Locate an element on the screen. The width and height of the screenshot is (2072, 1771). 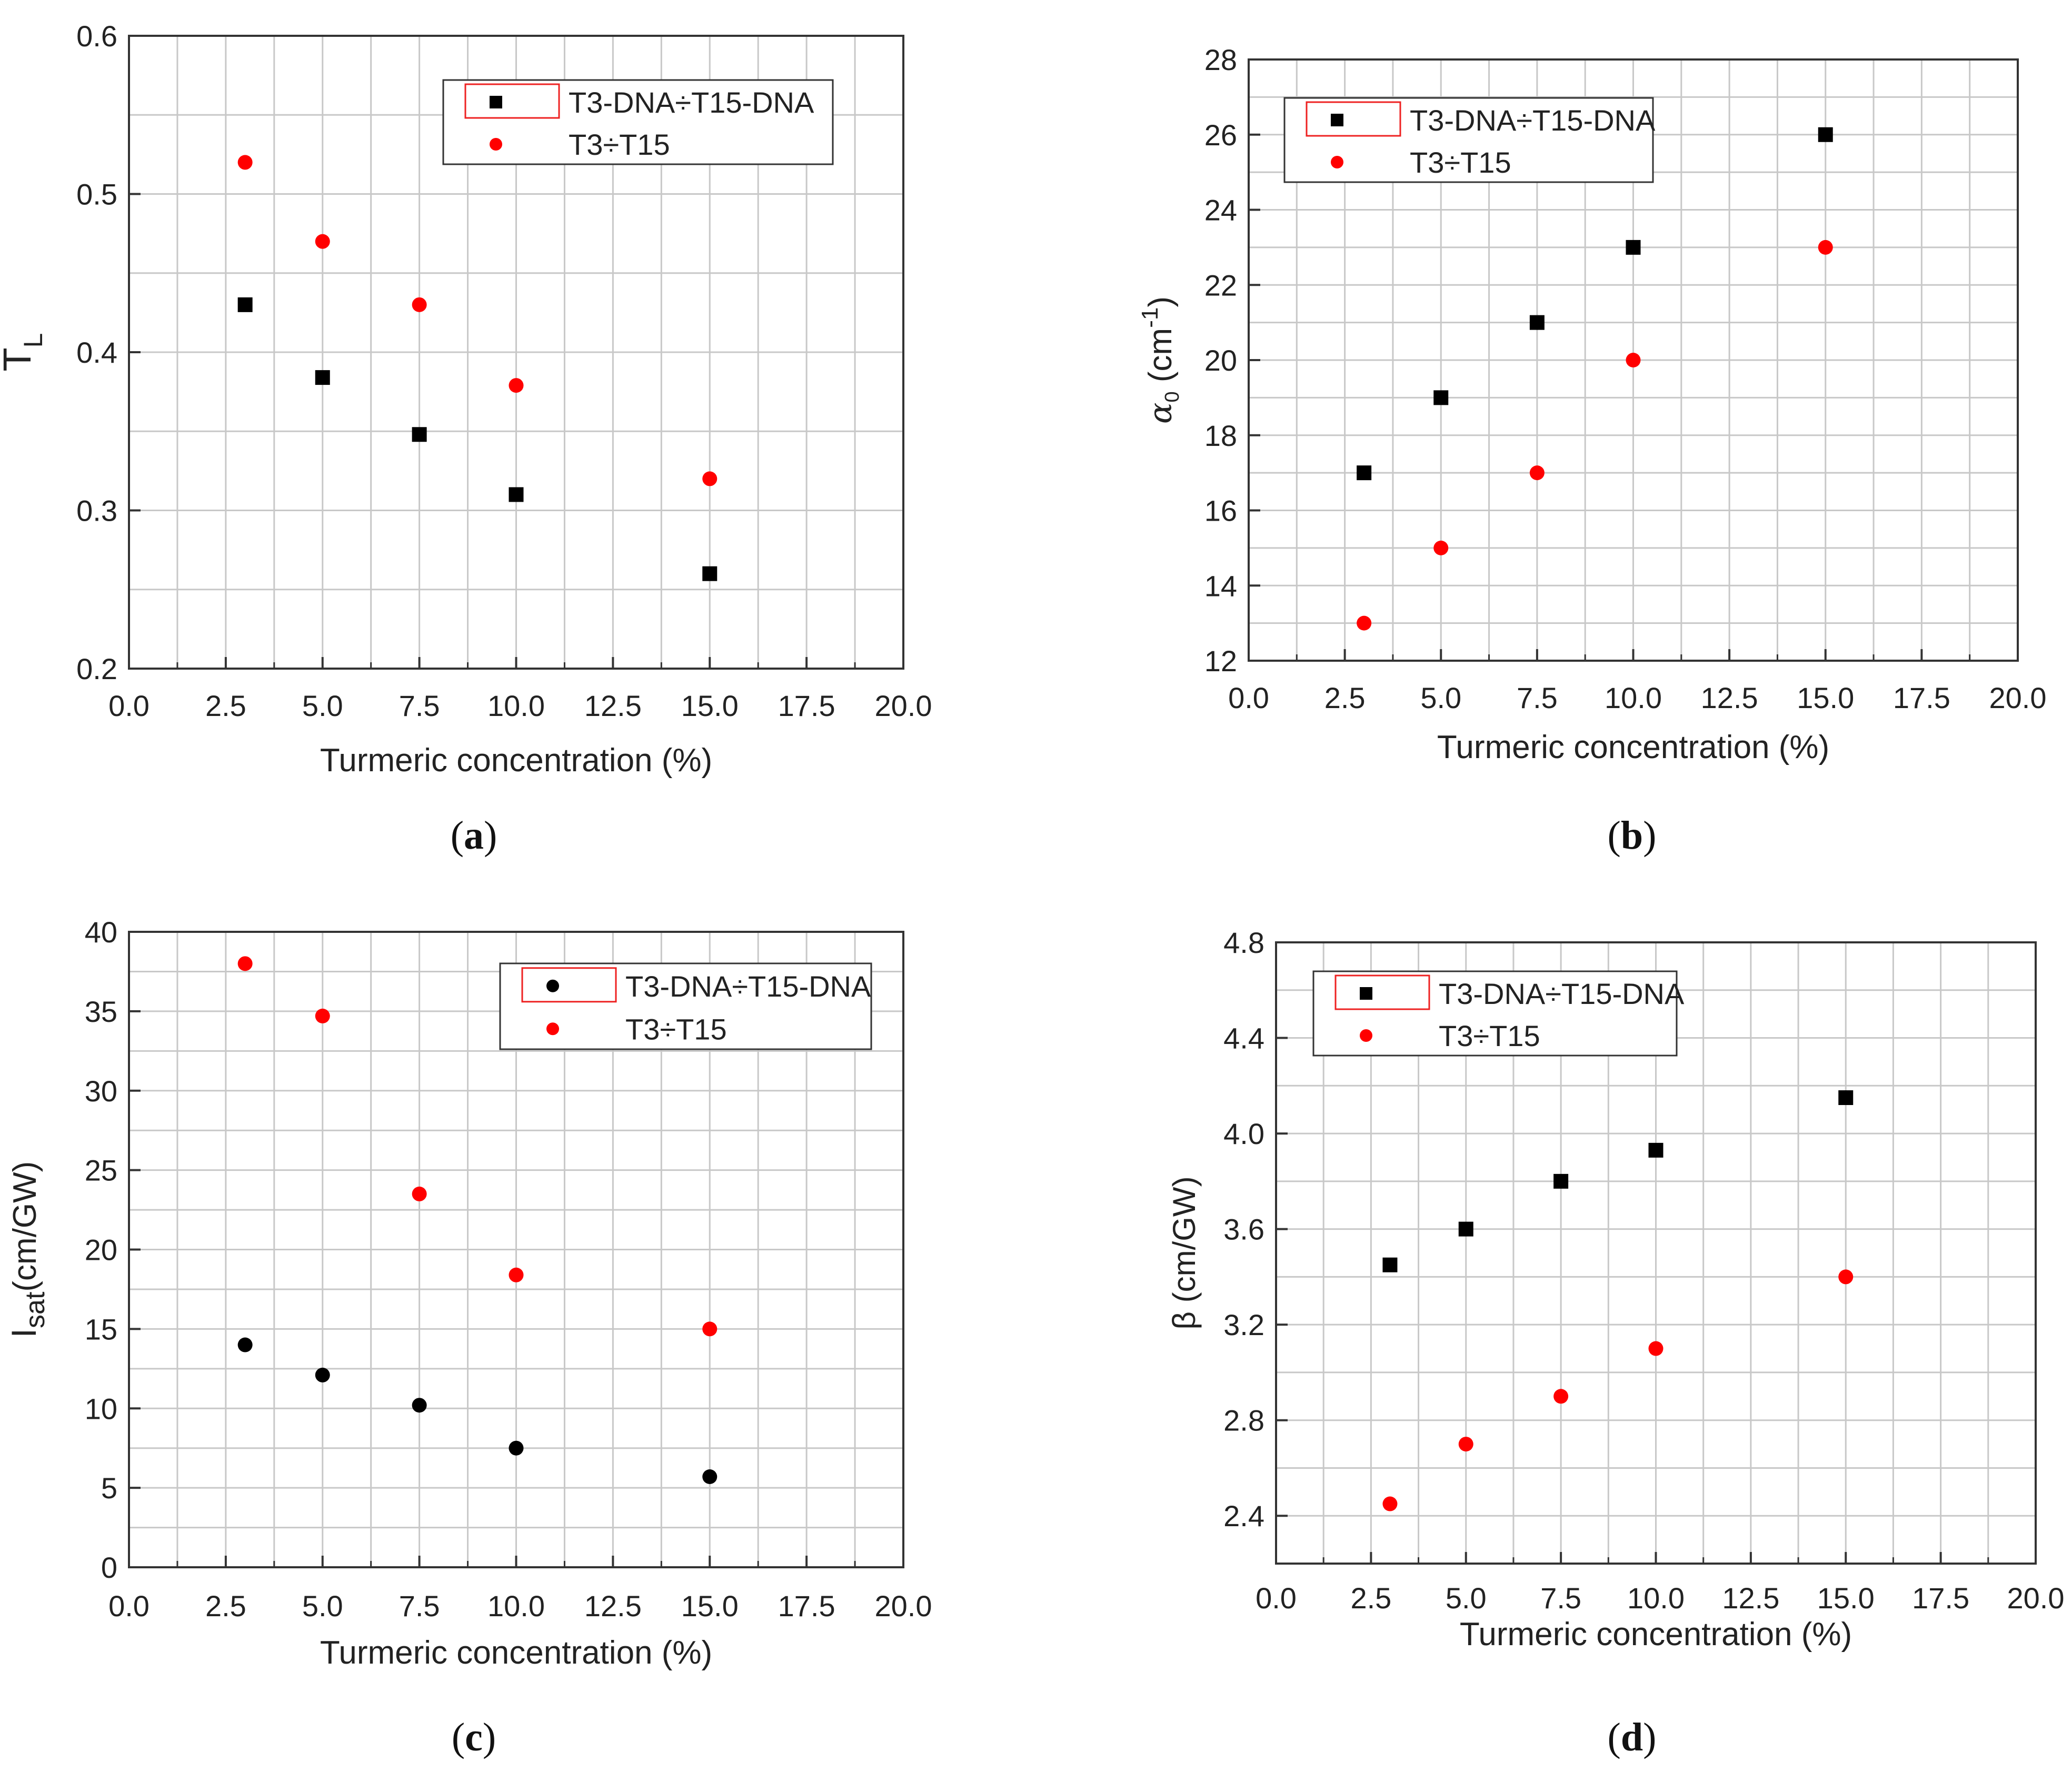
y-axis-title: TL is located at coordinates (24, 352).